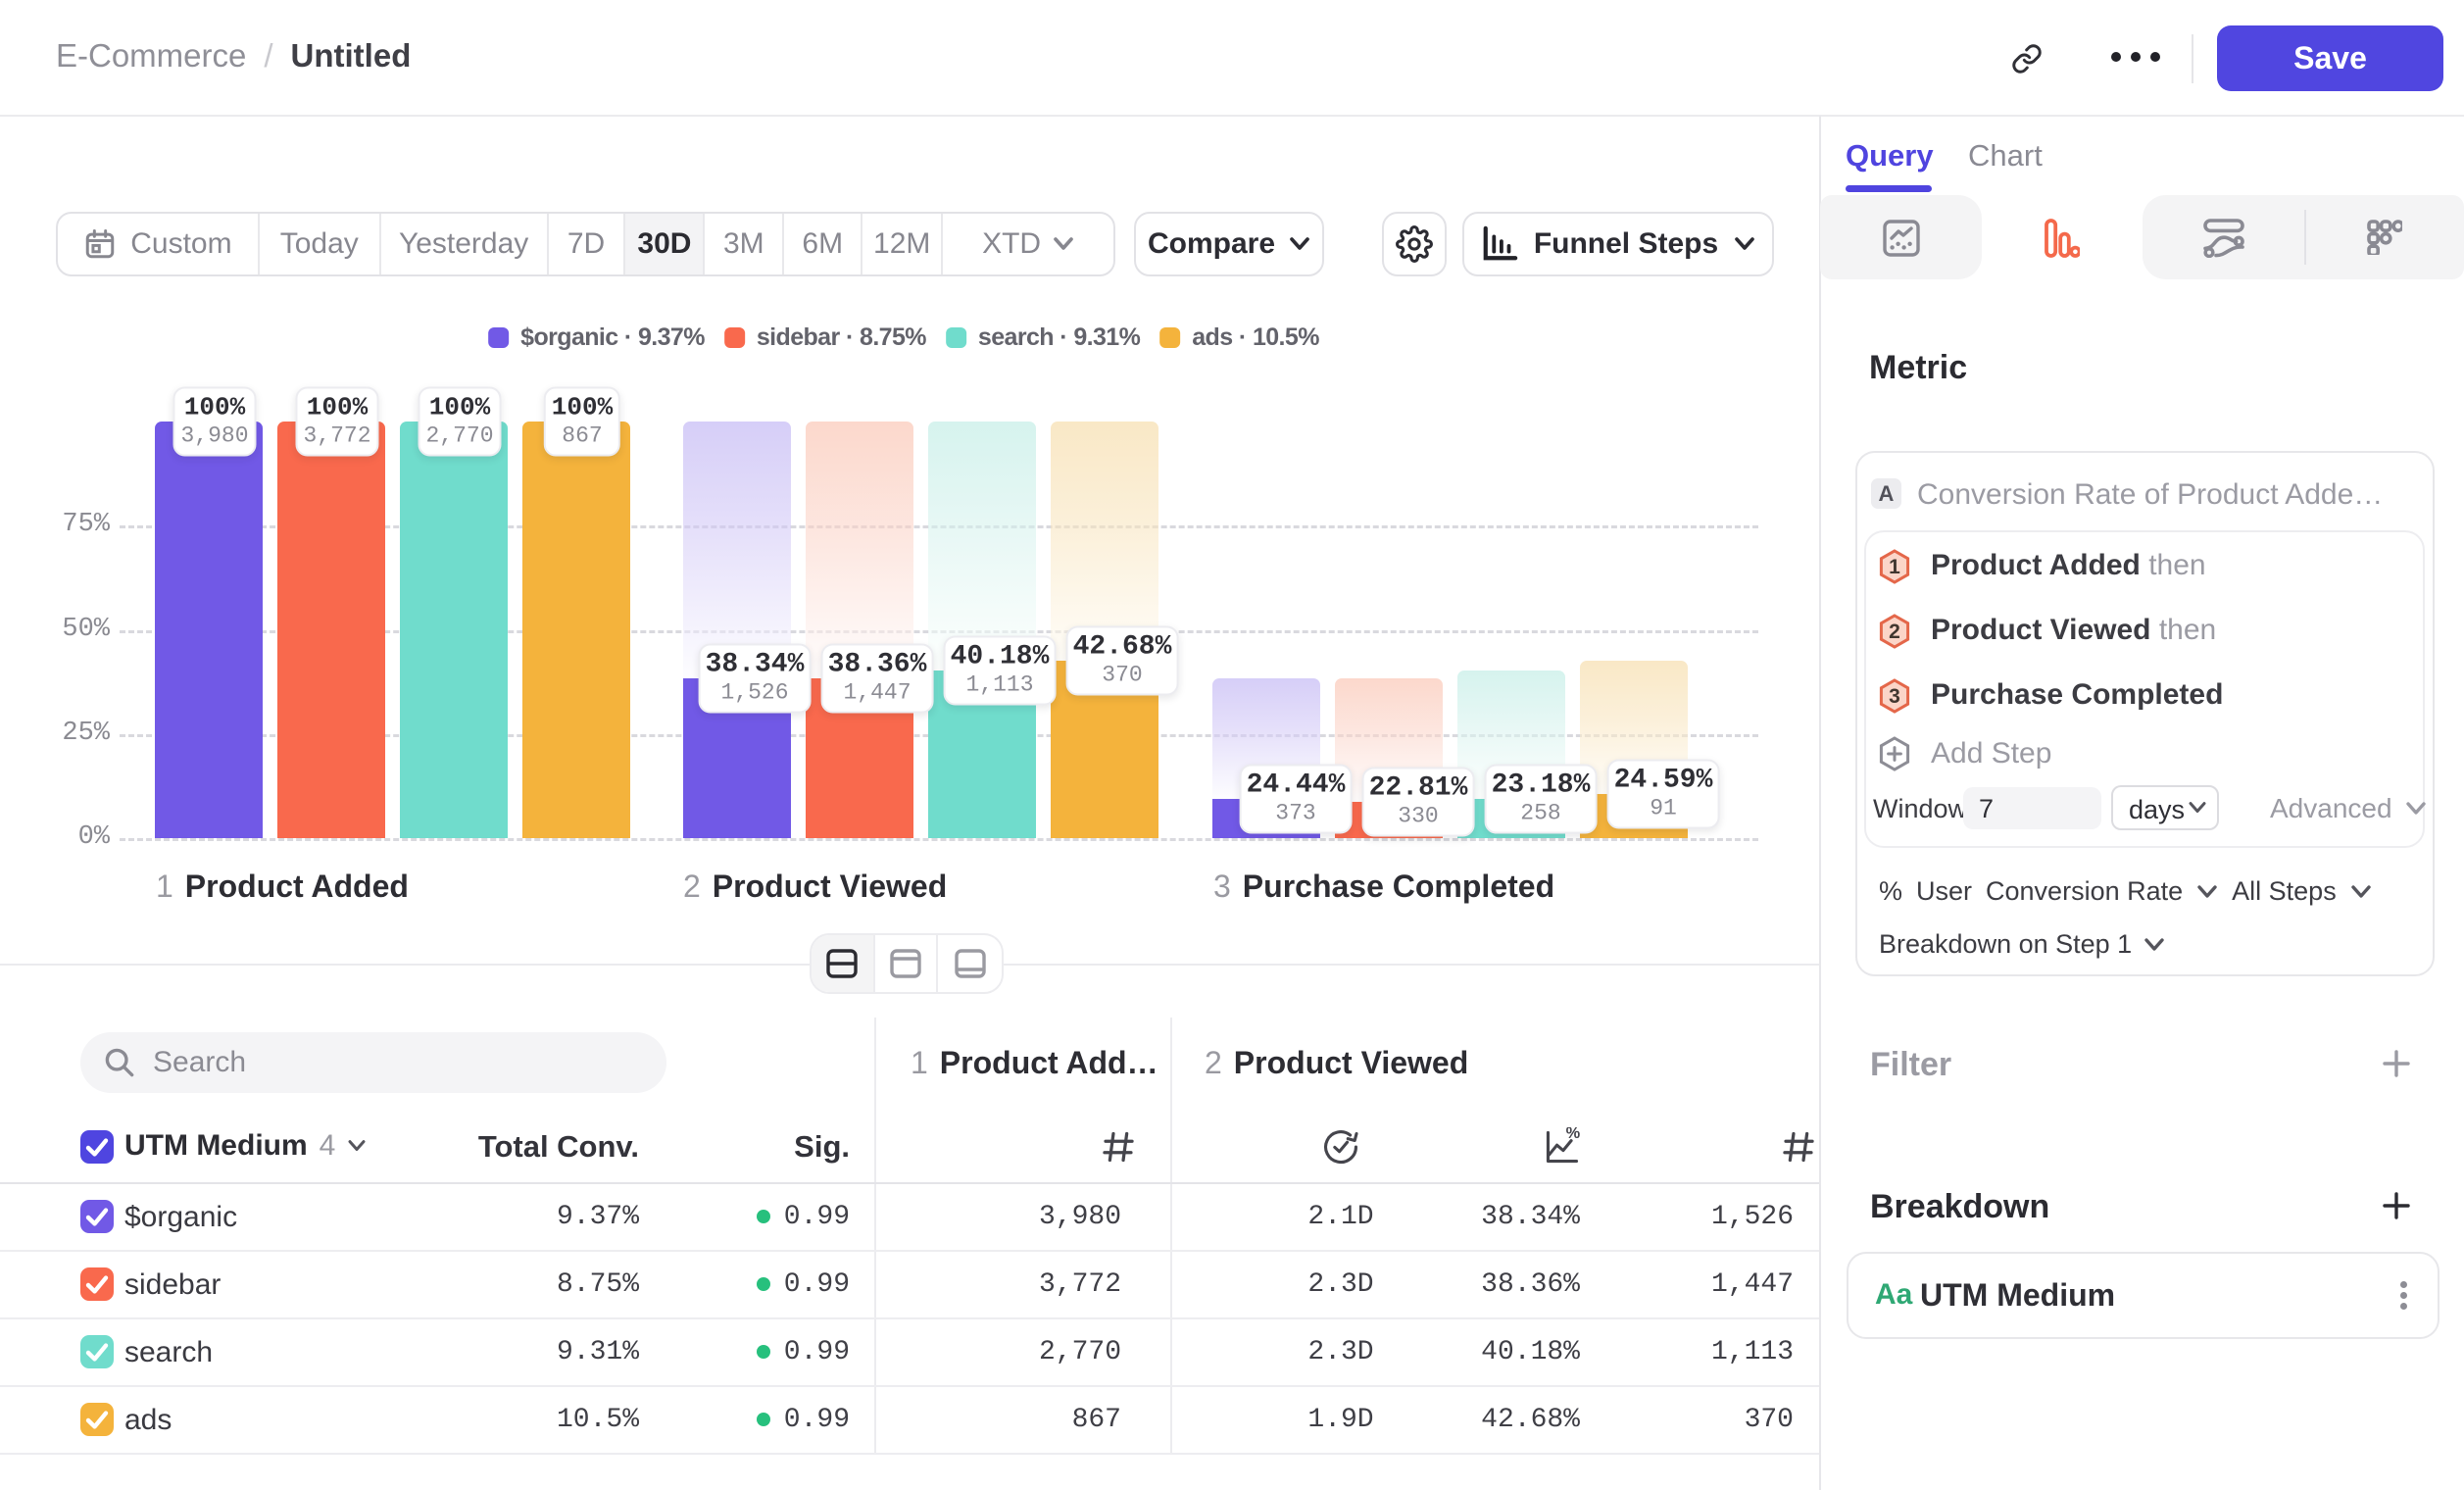 The width and height of the screenshot is (2464, 1490). What do you see at coordinates (1895, 567) in the screenshot?
I see `svg-text: 1` at bounding box center [1895, 567].